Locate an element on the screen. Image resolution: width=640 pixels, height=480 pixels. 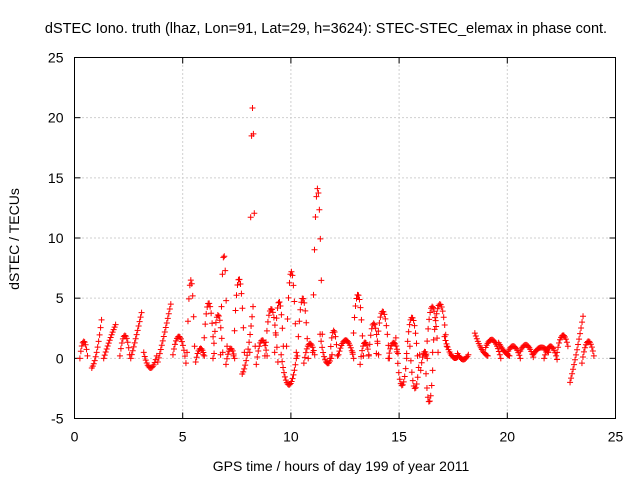
x-tick-label: 0 is located at coordinates (75, 437).